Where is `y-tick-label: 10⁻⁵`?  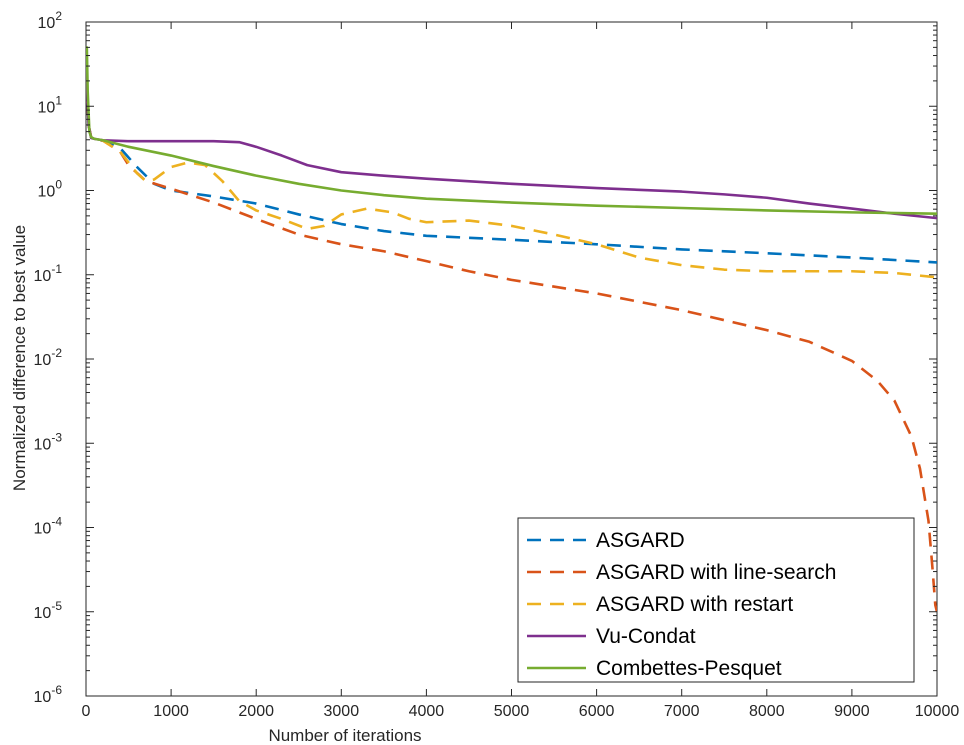
y-tick-label: 10⁻⁵ is located at coordinates (48, 610).